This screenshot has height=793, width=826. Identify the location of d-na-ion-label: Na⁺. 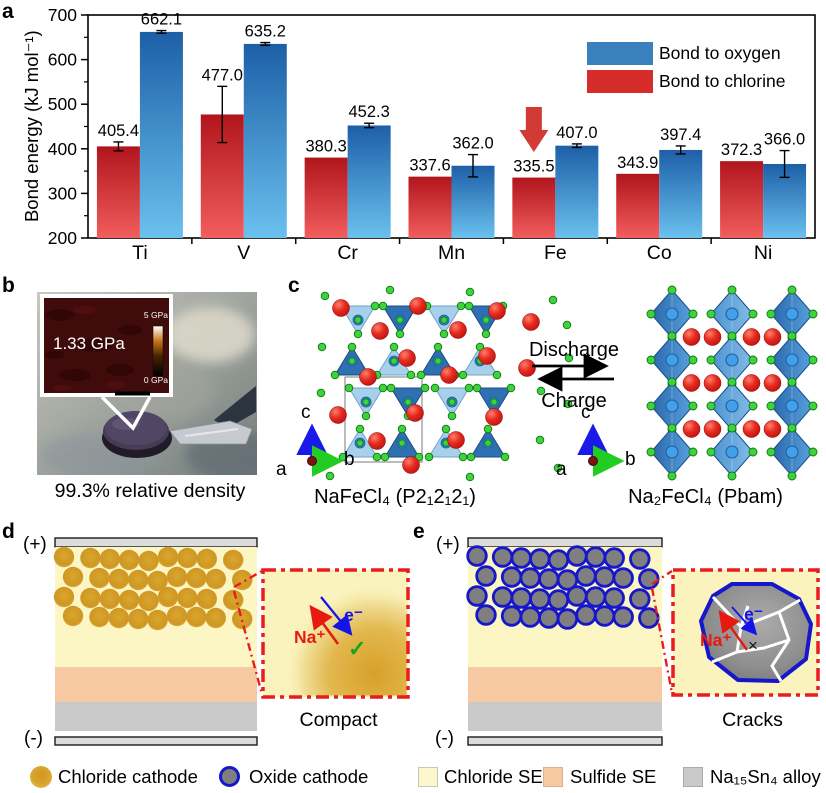
(310, 637).